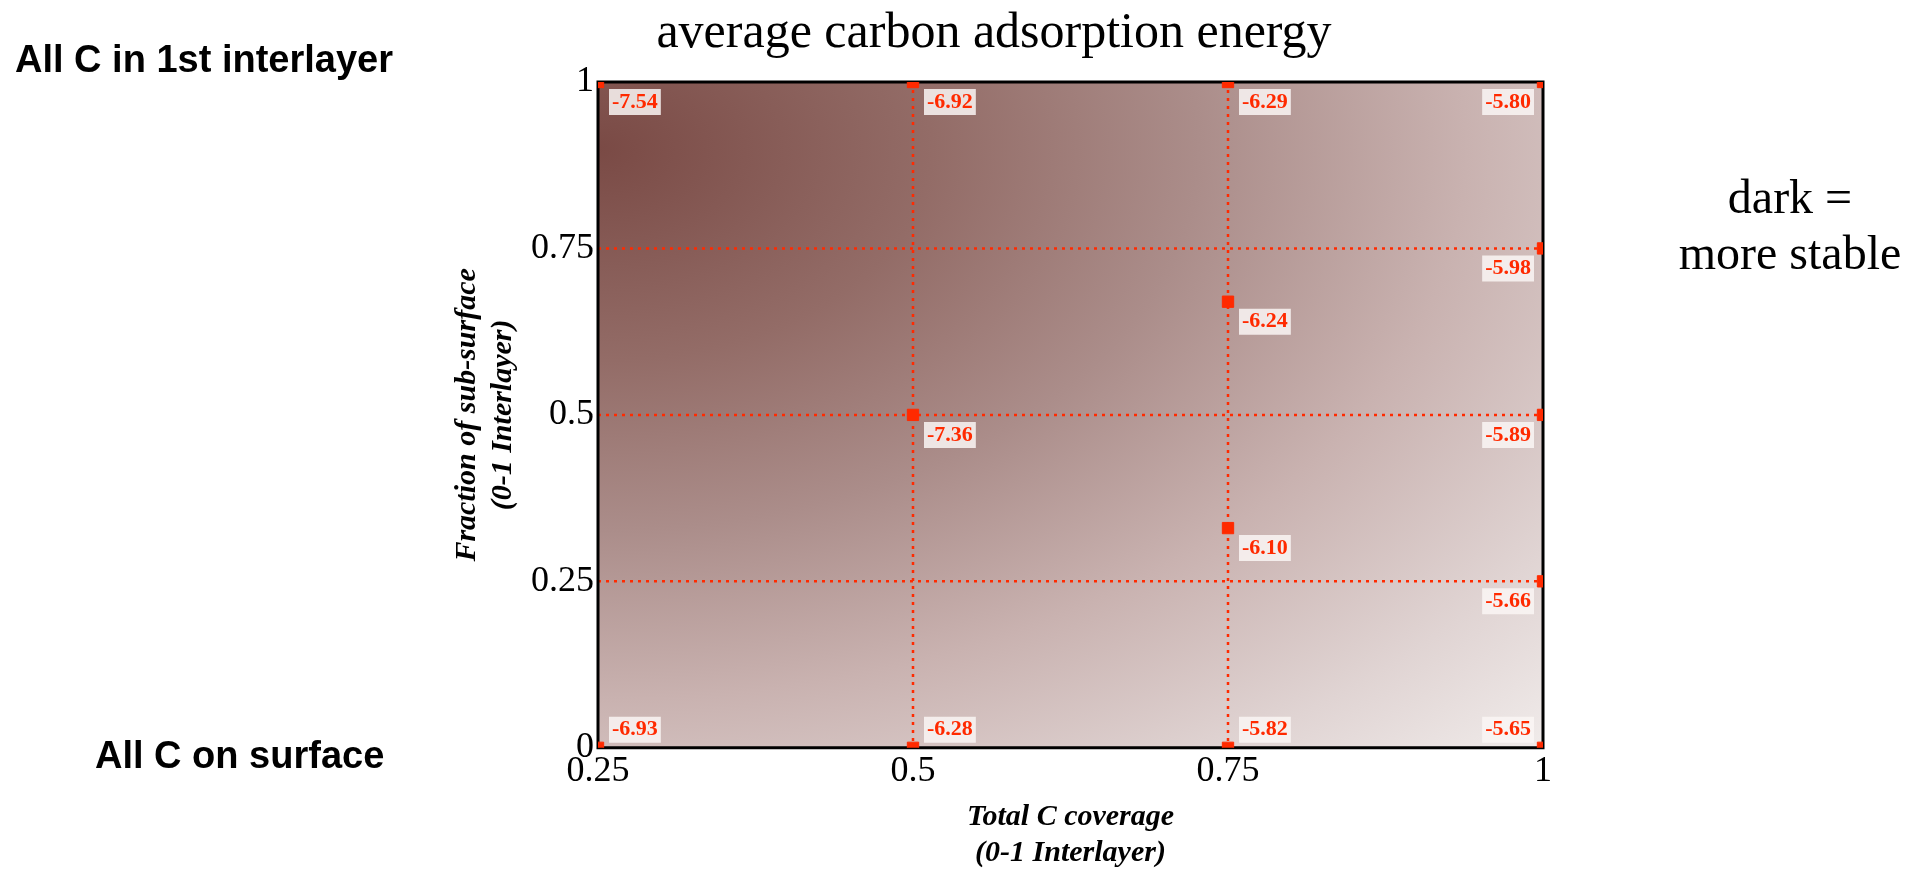 This screenshot has height=889, width=1928. What do you see at coordinates (635, 100) in the screenshot?
I see `annotation: -7.54` at bounding box center [635, 100].